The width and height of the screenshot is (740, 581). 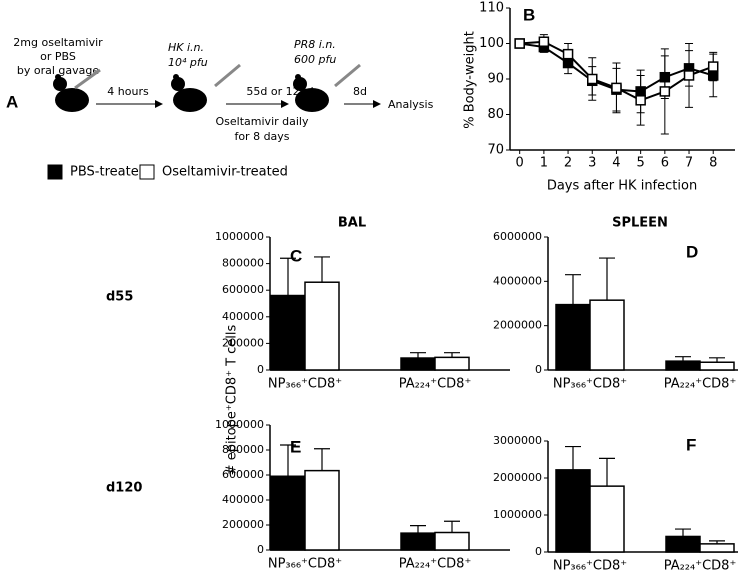 I want to click on dose-text: 2mg oseltamivir, so click(x=58, y=42).